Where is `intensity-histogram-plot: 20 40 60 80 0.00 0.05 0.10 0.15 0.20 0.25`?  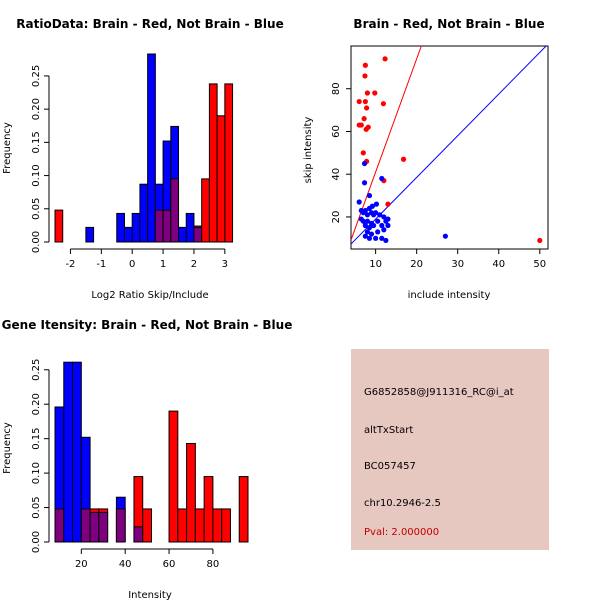 intensity-histogram-plot: 20 40 60 80 0.00 0.05 0.10 0.15 0.20 0.25 is located at coordinates (140, 464).